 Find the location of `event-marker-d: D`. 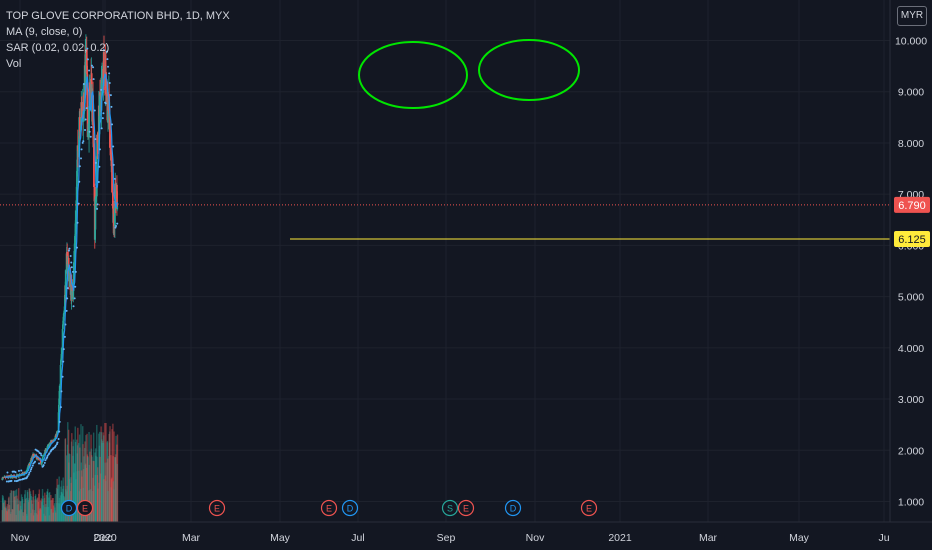

event-marker-d: D is located at coordinates (513, 508).